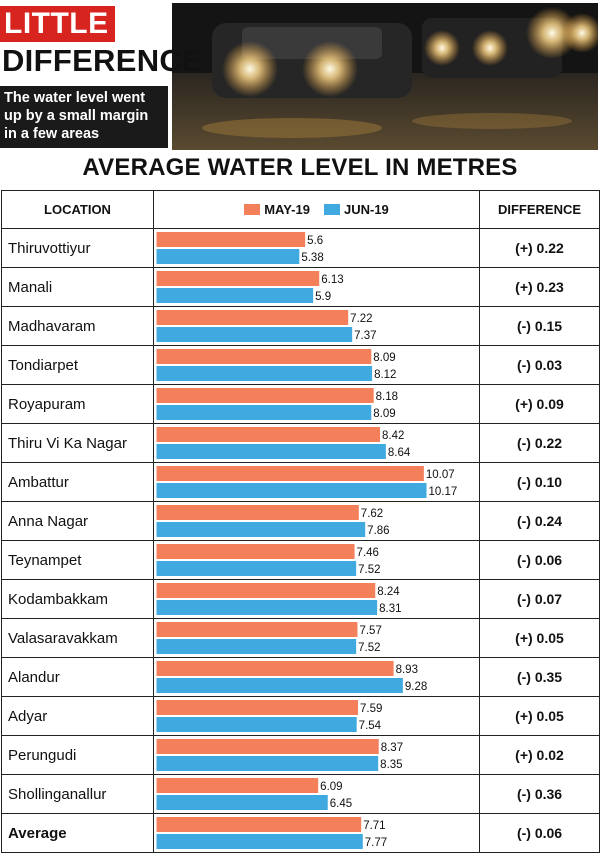  What do you see at coordinates (77, 365) in the screenshot?
I see `row-location: Tondiarpet` at bounding box center [77, 365].